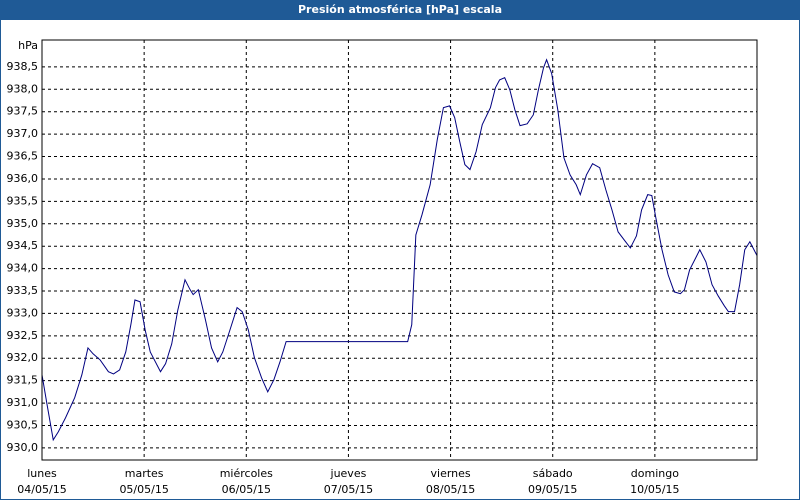  What do you see at coordinates (23, 380) in the screenshot?
I see `y-tick-label: 931,5` at bounding box center [23, 380].